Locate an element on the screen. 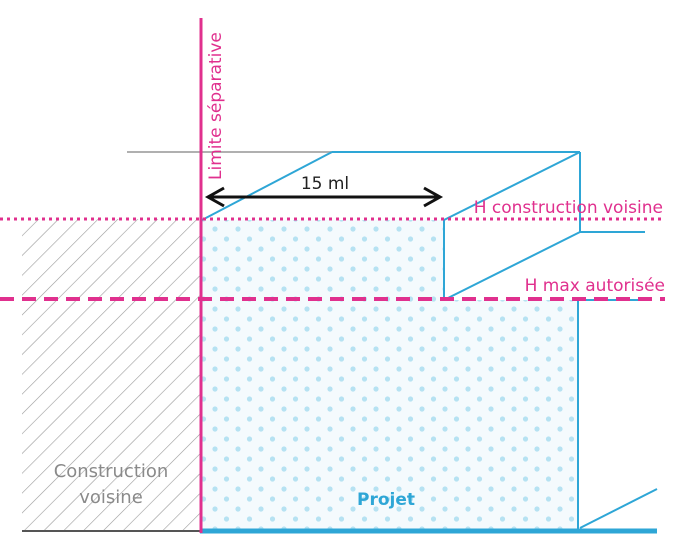 Image resolution: width=679 pixels, height=543 pixels. project-upper-fill is located at coordinates (323, 260).